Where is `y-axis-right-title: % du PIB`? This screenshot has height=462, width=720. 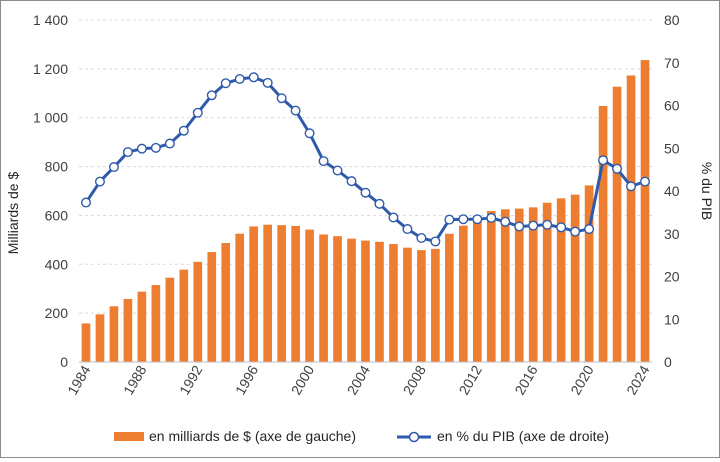 y-axis-right-title: % du PIB is located at coordinates (707, 191).